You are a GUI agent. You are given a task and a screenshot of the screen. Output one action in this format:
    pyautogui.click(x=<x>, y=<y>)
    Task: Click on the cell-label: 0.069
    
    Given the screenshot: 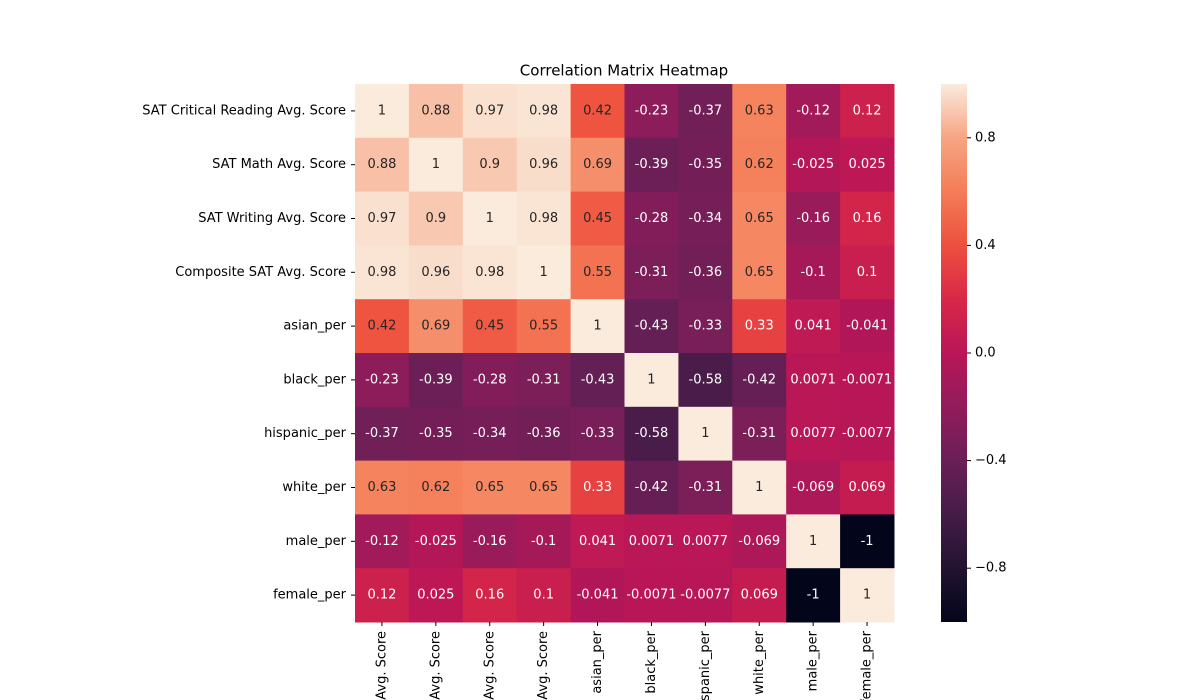 What is the action you would take?
    pyautogui.click(x=866, y=487)
    